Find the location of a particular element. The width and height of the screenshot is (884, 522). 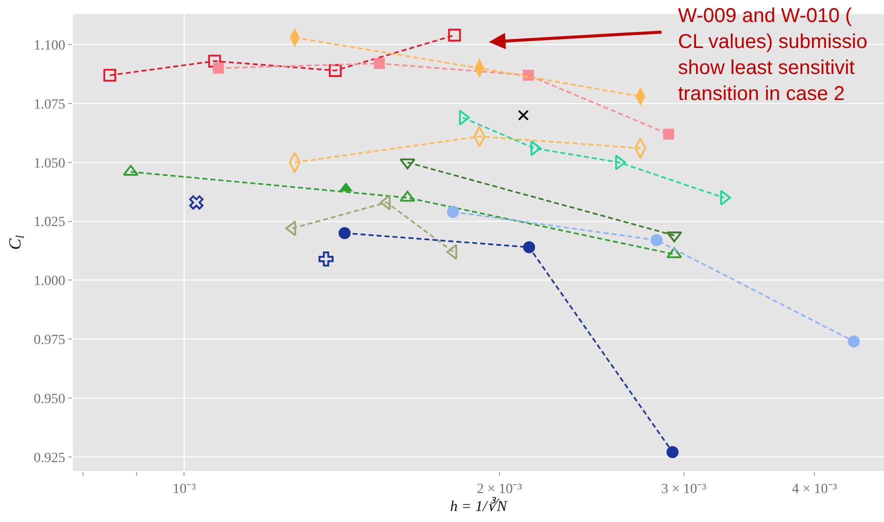

y-tick-label: 1.075 is located at coordinates (50, 104).